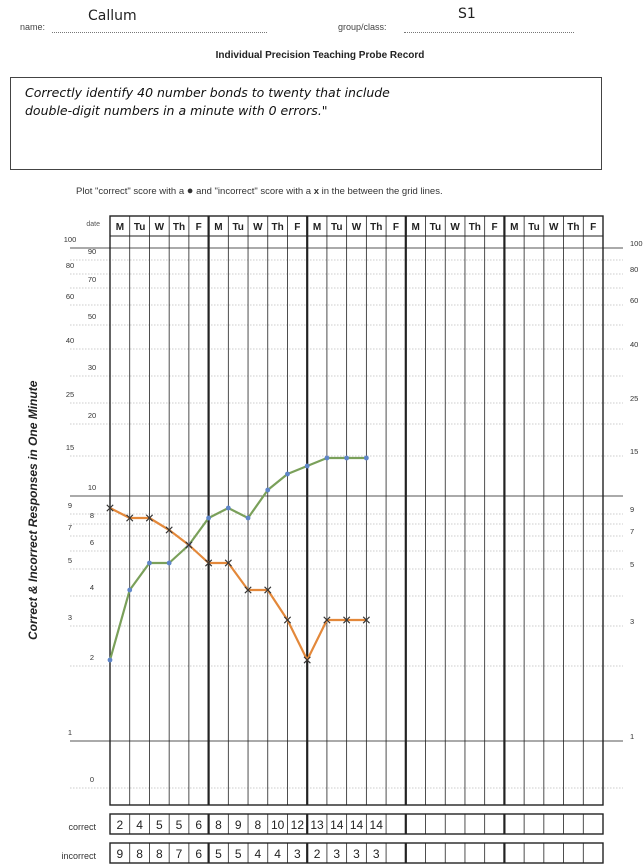 This screenshot has width=643, height=866. Describe the element at coordinates (70, 394) in the screenshot. I see `y-tick-label: 25` at that location.